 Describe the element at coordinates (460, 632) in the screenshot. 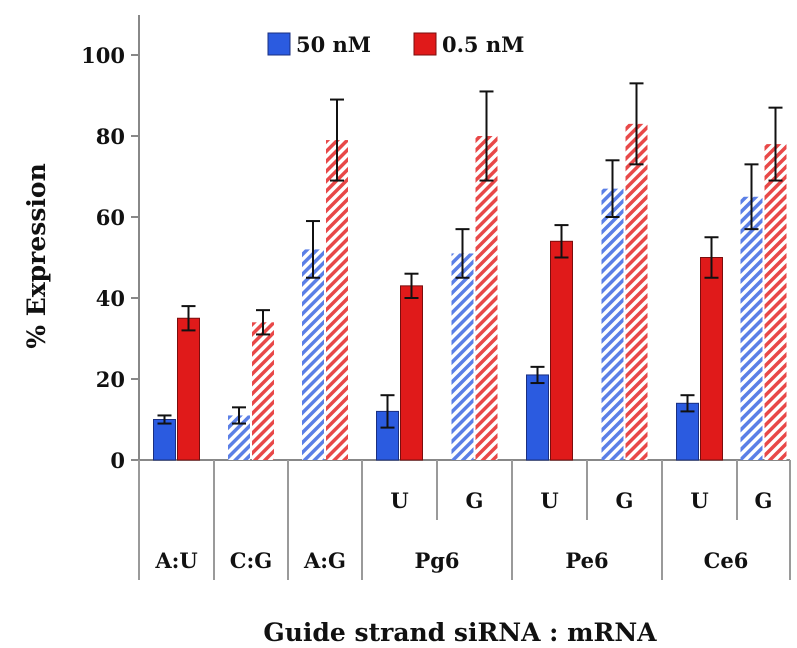

I see `x-axis-title: Guide strand siRNA : mRNA` at that location.